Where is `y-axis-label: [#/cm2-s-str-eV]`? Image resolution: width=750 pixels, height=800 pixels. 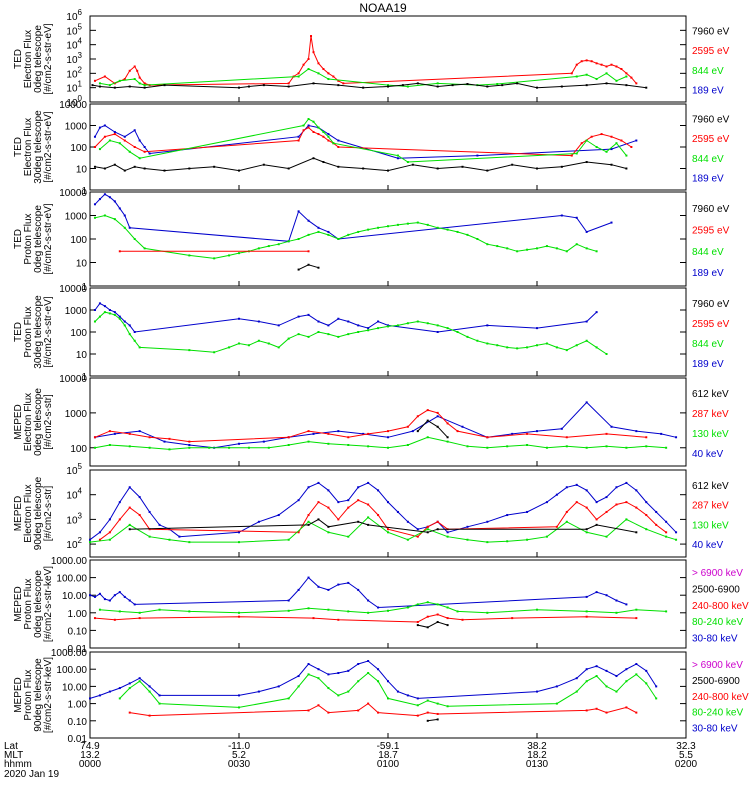
y-axis-label: [#/cm2-s-str-eV] is located at coordinates (48, 146).